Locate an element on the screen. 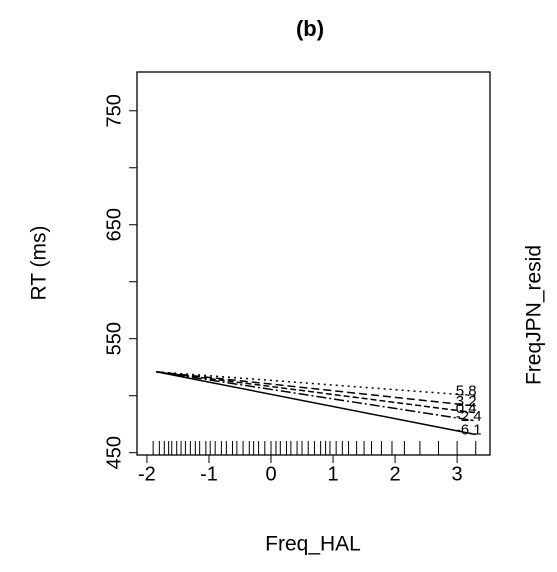 The image size is (557, 572). y-tick-label: 750 is located at coordinates (114, 110).